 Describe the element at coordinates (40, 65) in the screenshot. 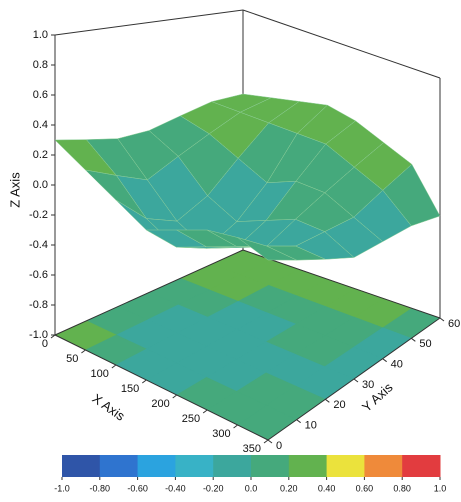

I see `z-tick-label: 0.8` at that location.